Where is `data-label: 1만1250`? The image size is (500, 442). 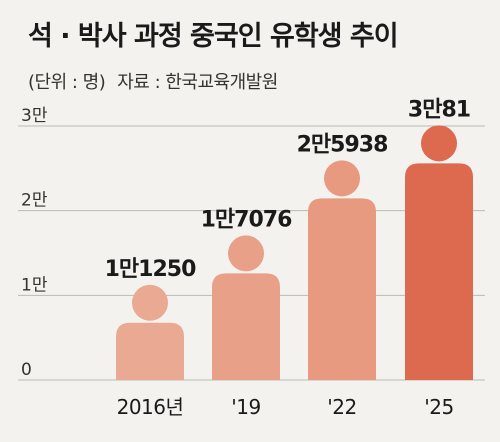
data-label: 1만1250 is located at coordinates (150, 269).